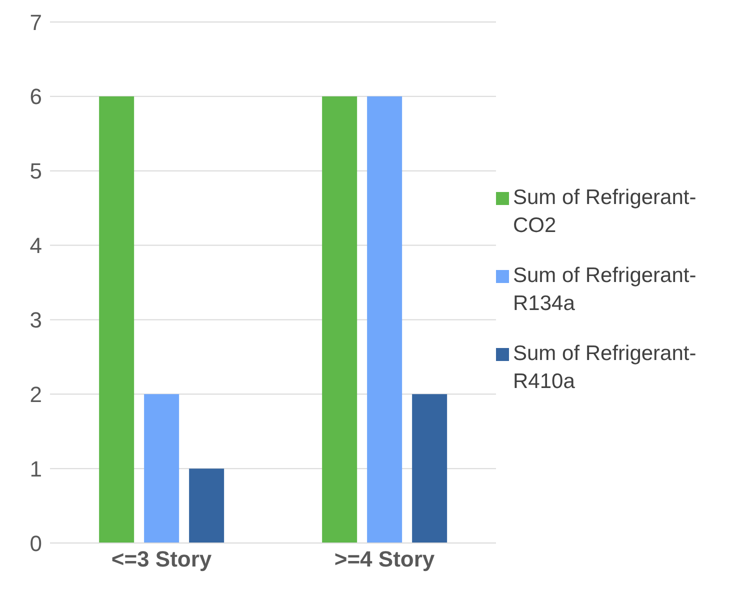  What do you see at coordinates (36, 320) in the screenshot?
I see `y-tick-label: 3` at bounding box center [36, 320].